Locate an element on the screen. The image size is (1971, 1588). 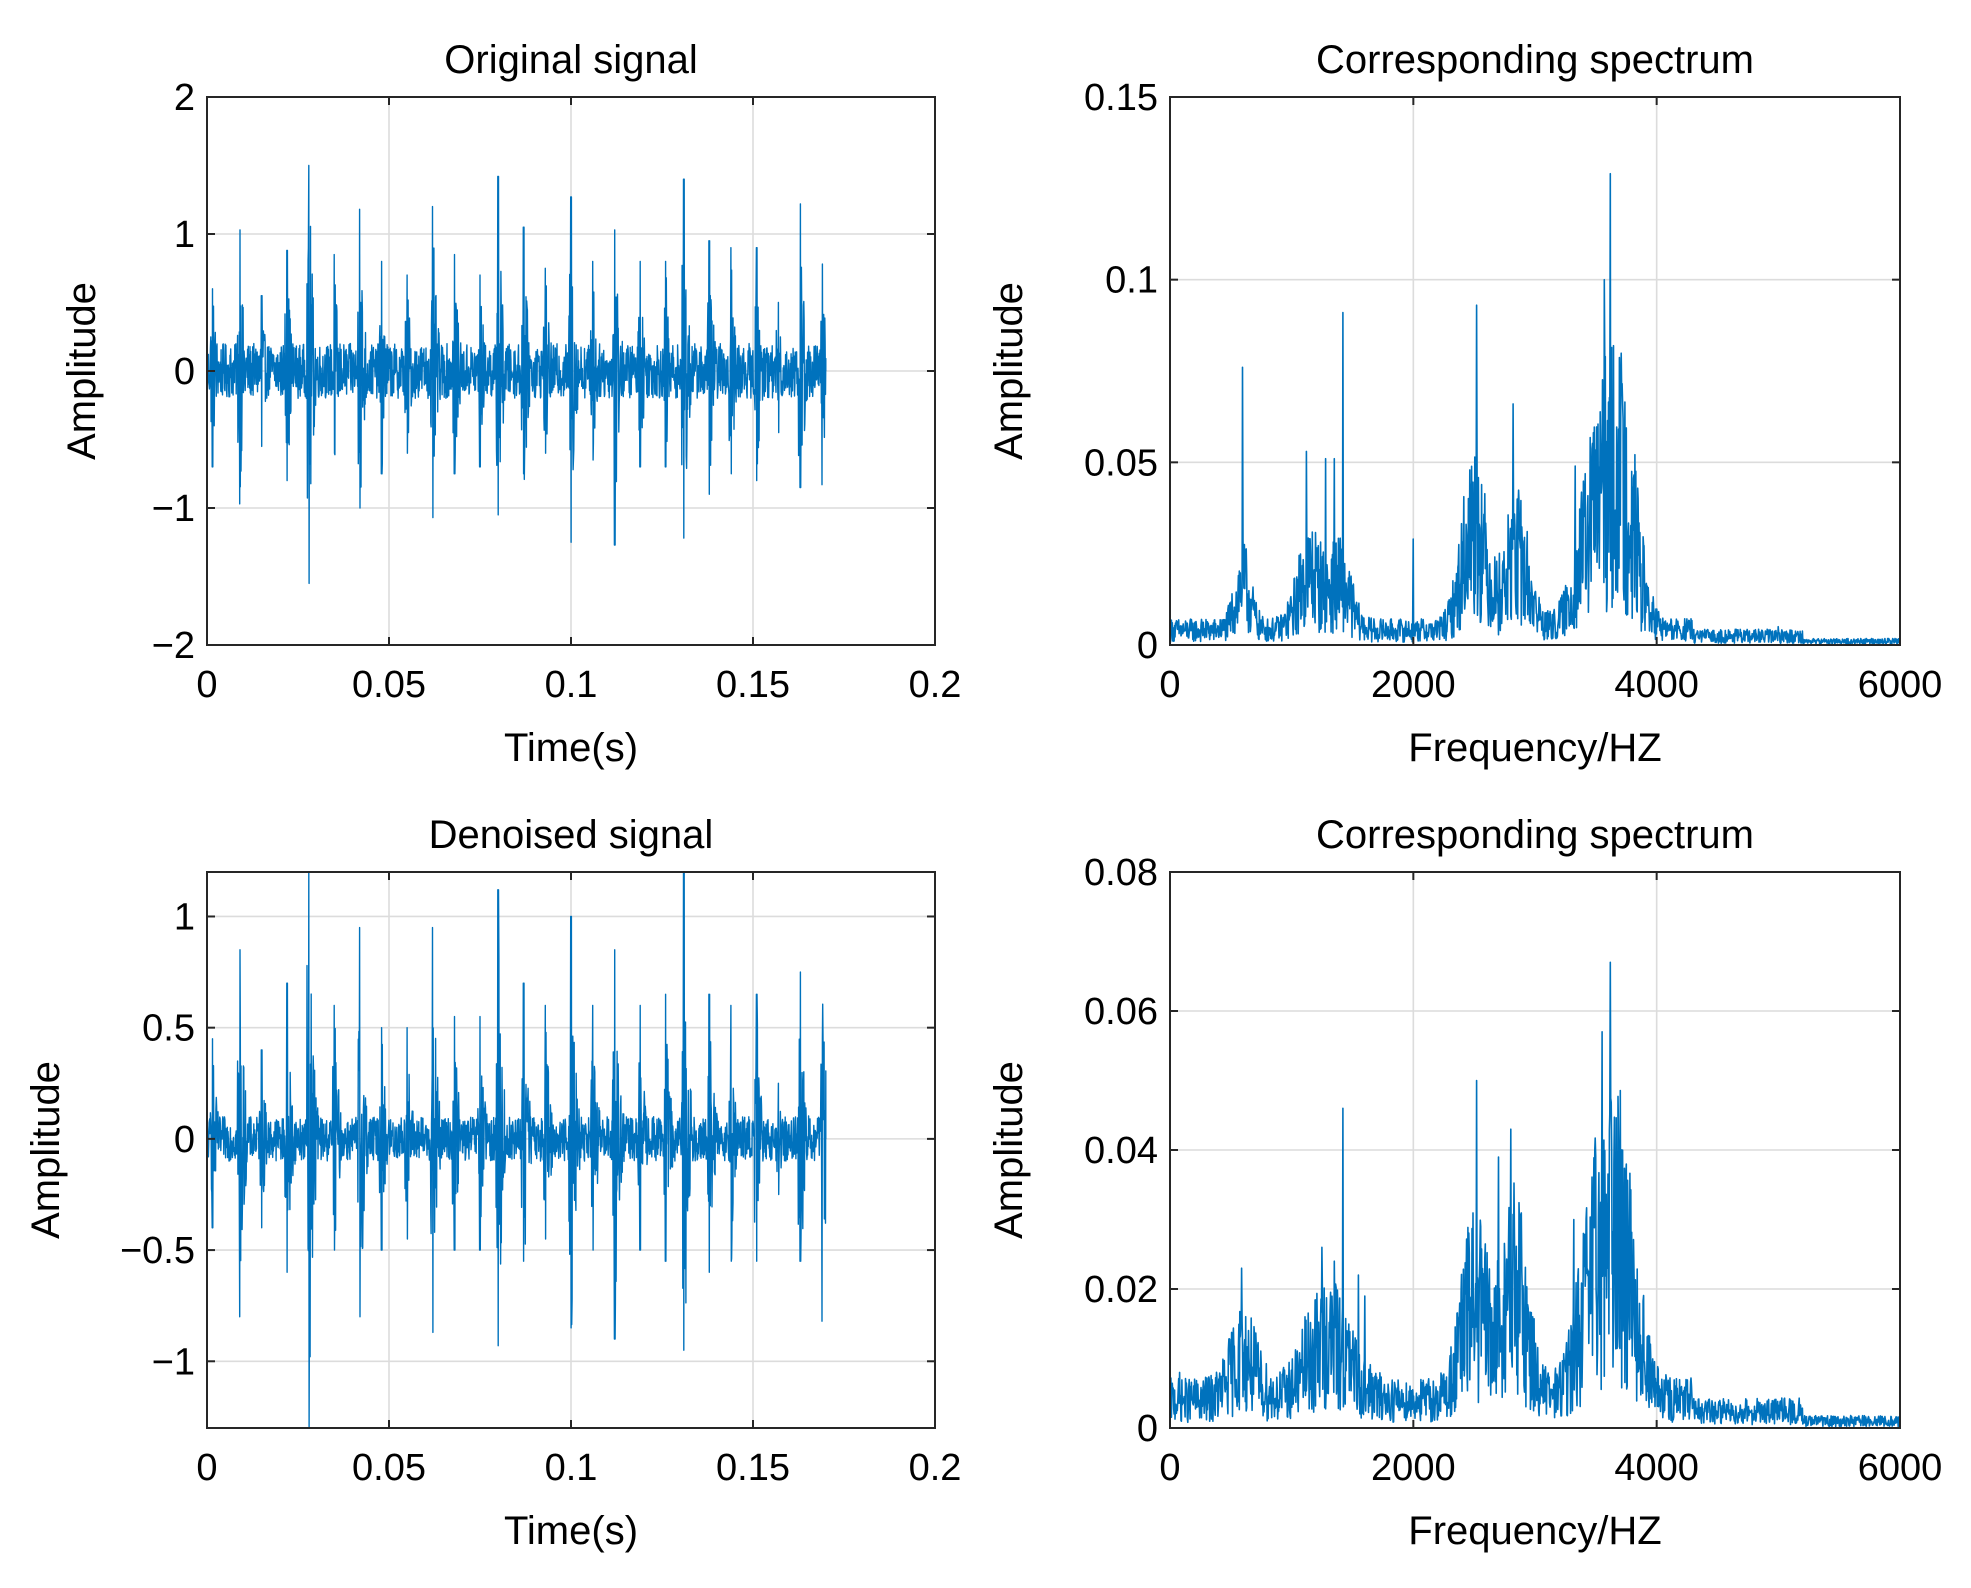
y-tick-label: 0.08 is located at coordinates (1121, 873).